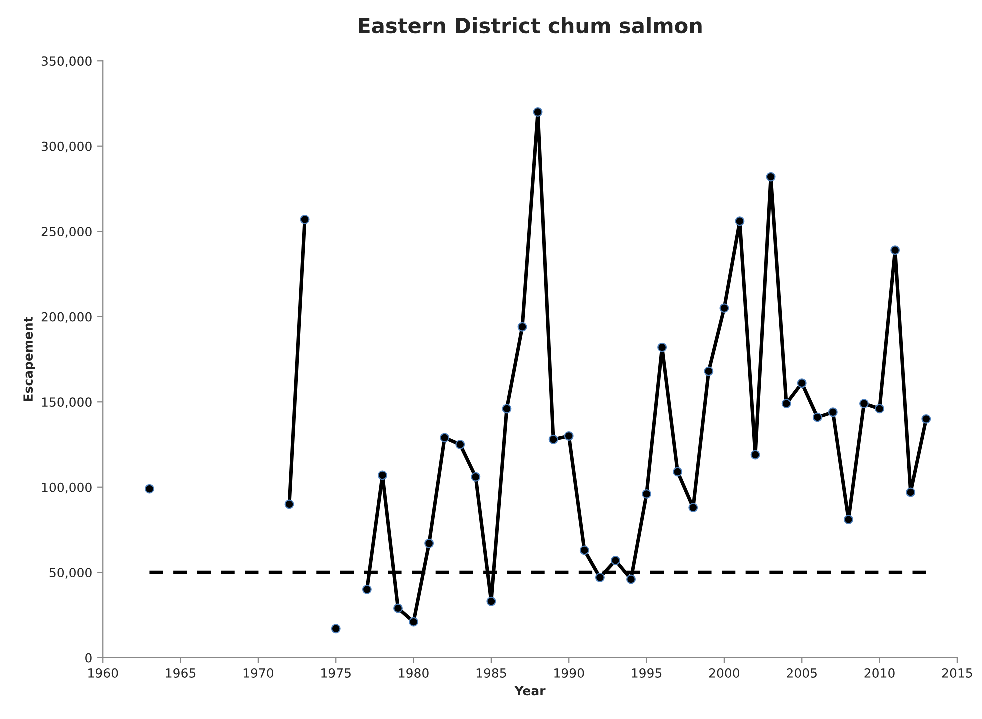 The image size is (982, 719). Describe the element at coordinates (336, 673) in the screenshot. I see `x-tick-label: 1975` at that location.